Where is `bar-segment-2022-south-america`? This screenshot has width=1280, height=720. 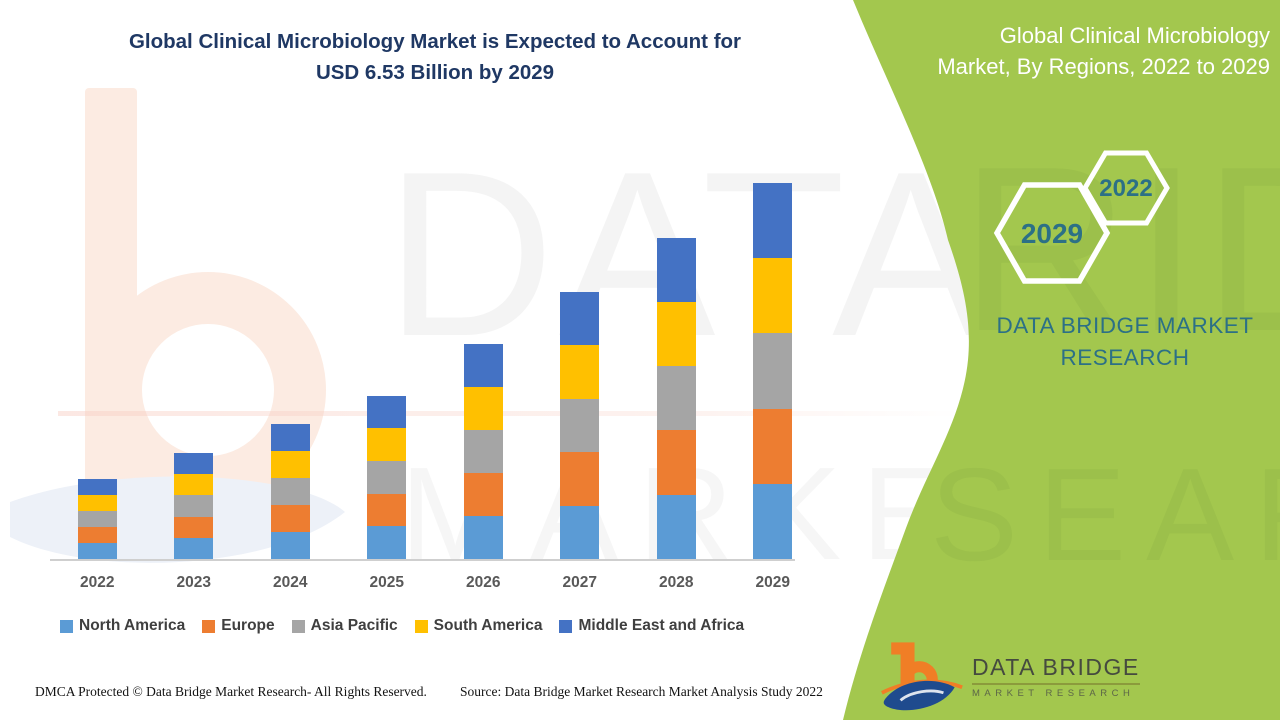 bar-segment-2022-south-america is located at coordinates (97, 502).